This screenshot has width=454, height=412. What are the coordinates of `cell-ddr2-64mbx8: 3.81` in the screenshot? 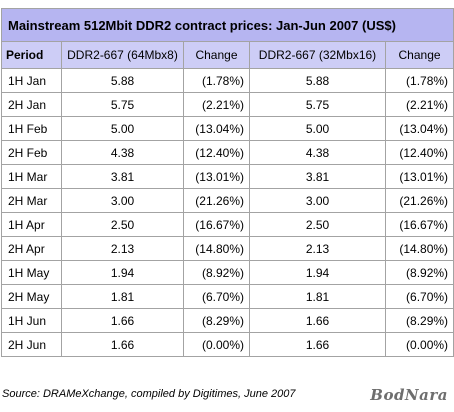 It's located at (122, 176).